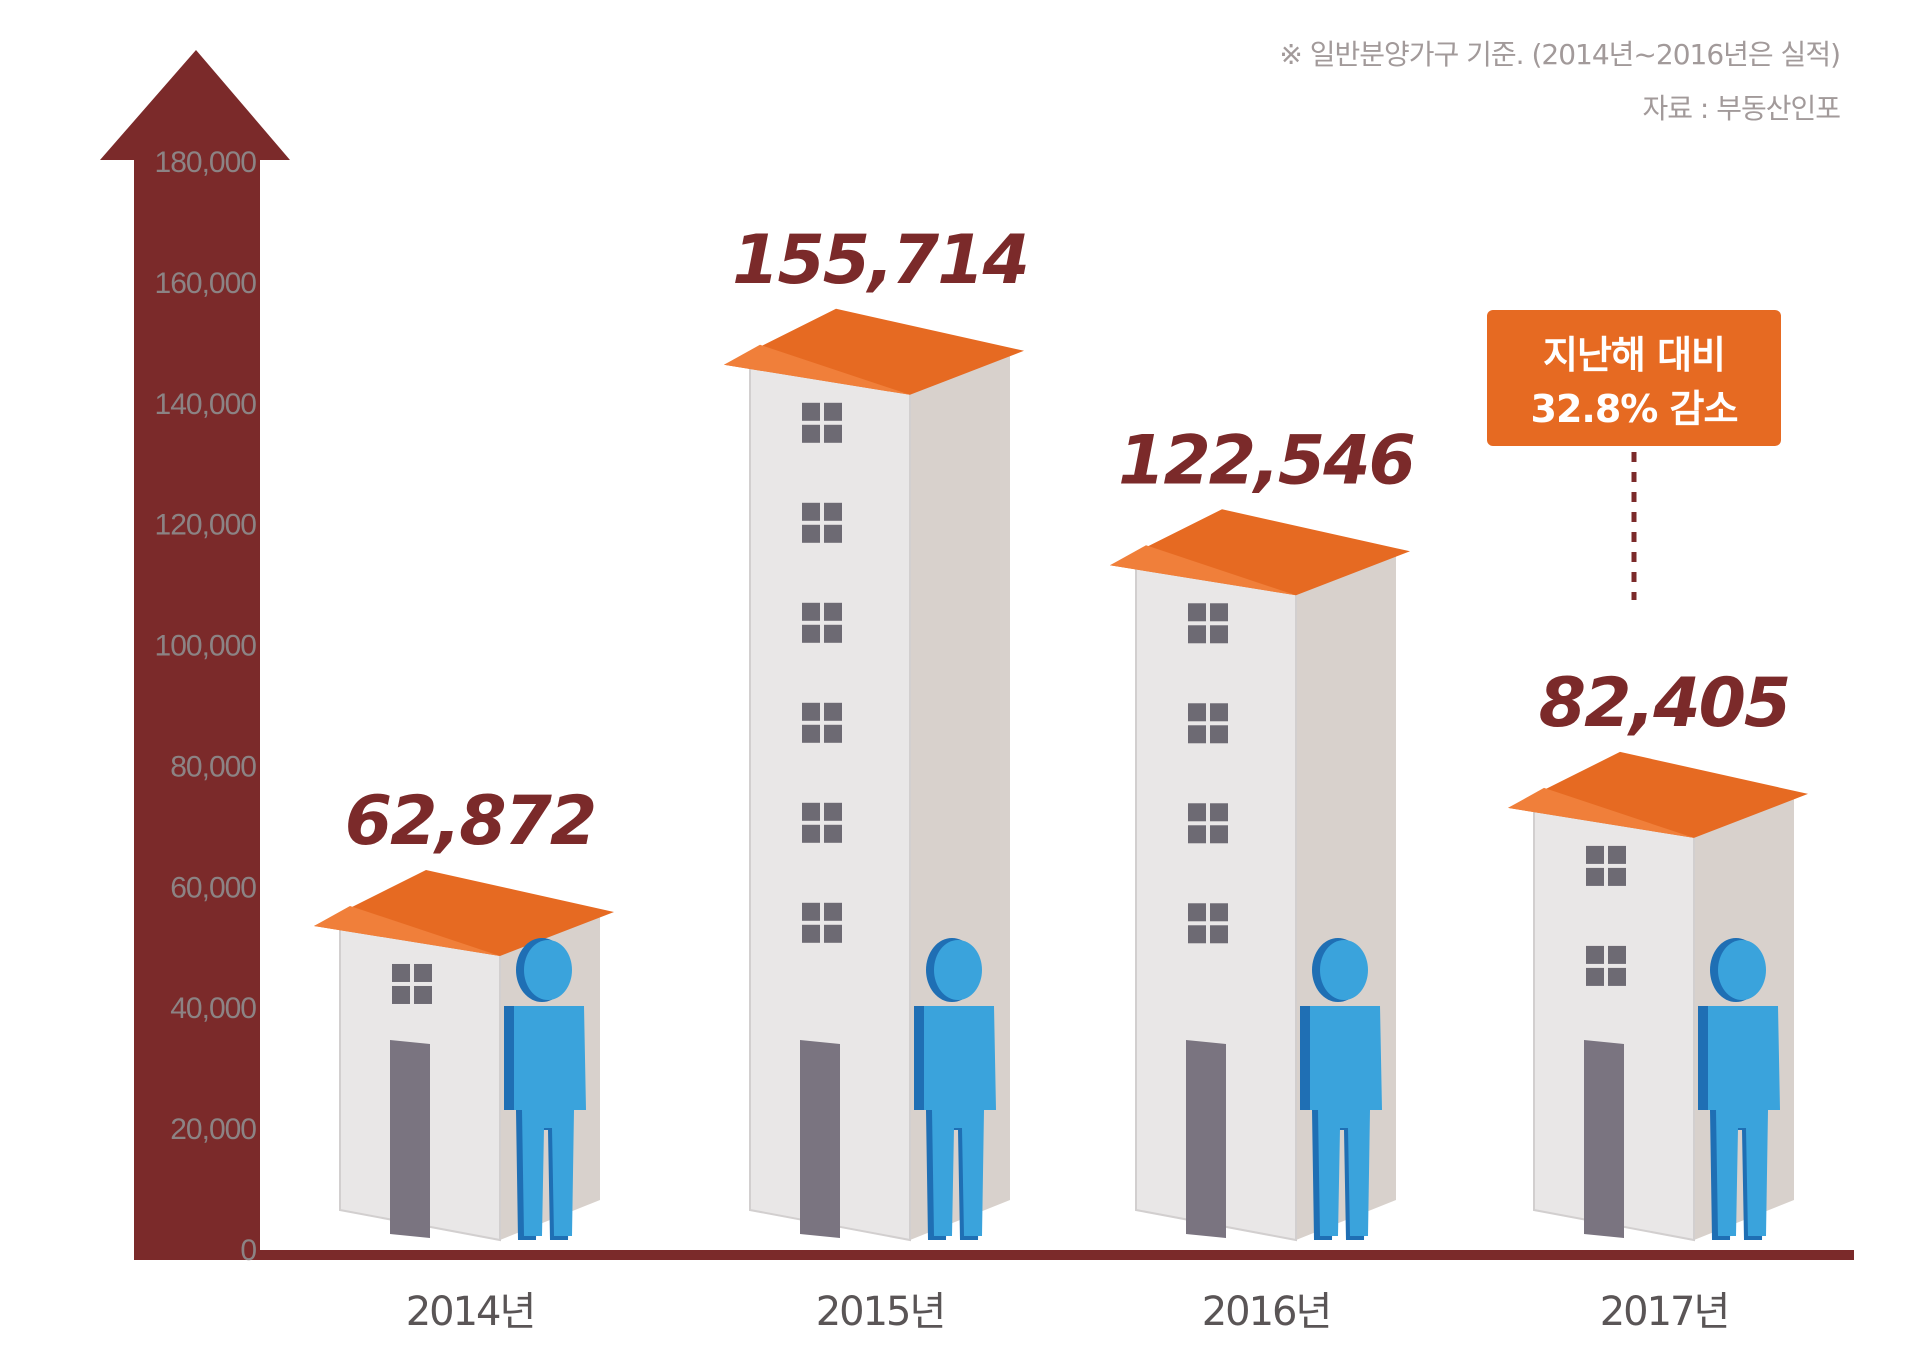 The height and width of the screenshot is (1366, 1920). Describe the element at coordinates (213, 766) in the screenshot. I see `y-tick-label: 80,000` at that location.